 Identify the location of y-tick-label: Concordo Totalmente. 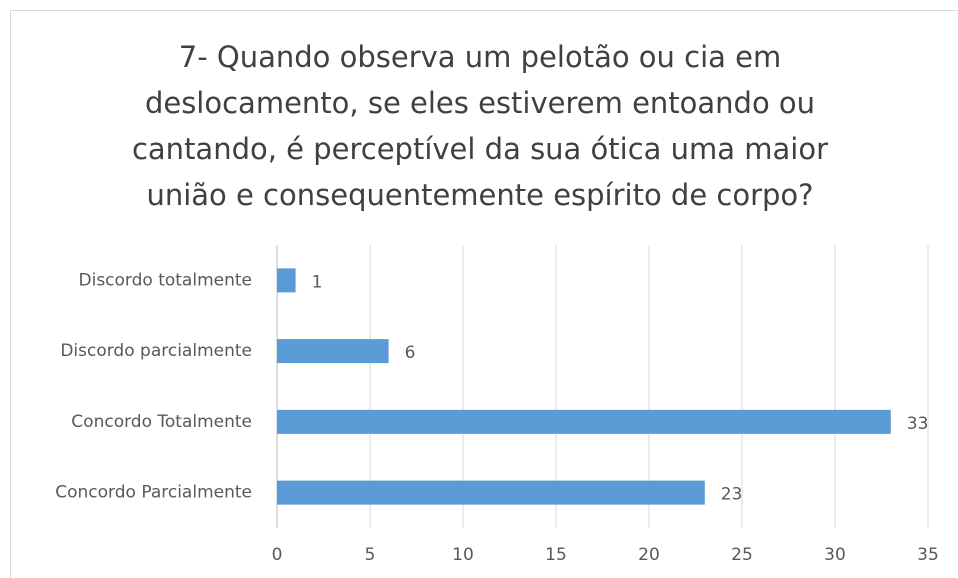
(161, 422).